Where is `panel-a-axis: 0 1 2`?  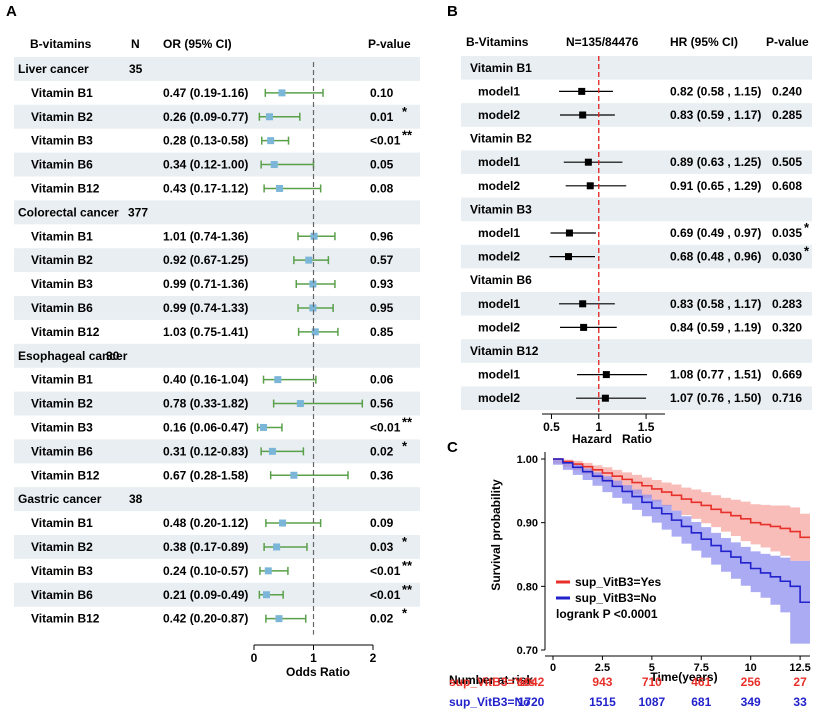
panel-a-axis: 0 1 2 is located at coordinates (314, 654).